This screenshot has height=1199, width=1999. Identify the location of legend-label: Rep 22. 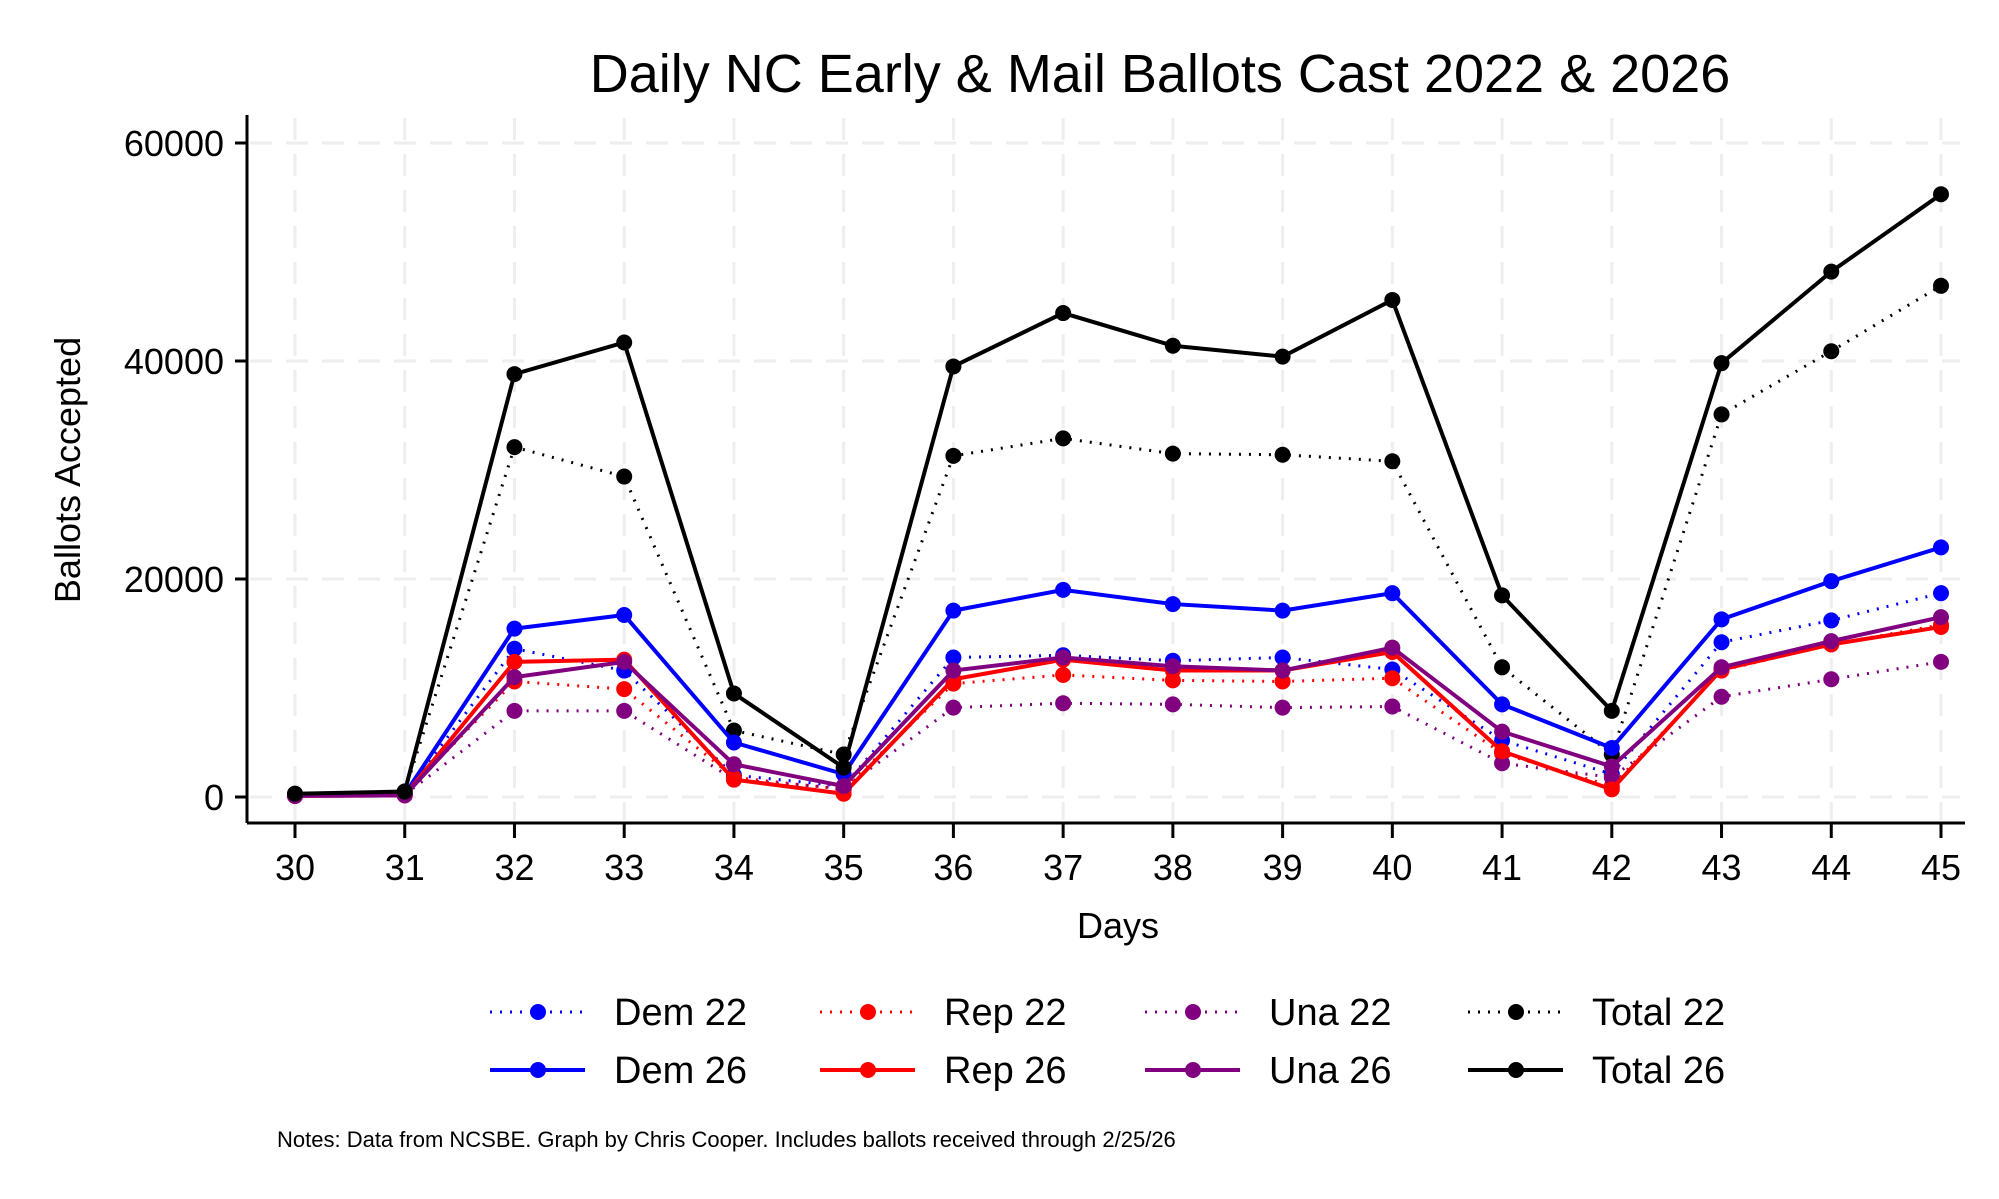
(1005, 1013).